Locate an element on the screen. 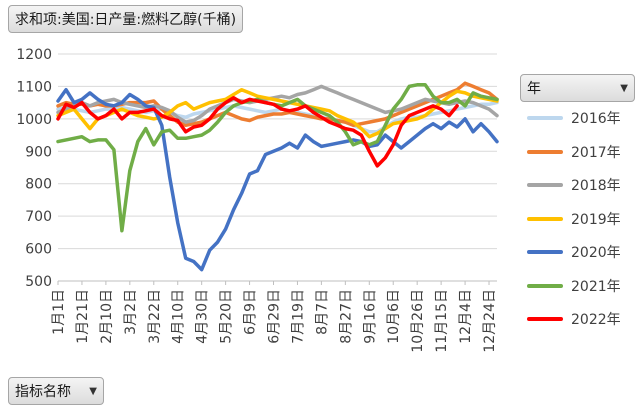  x-tick-label: 8月27日 is located at coordinates (346, 316).